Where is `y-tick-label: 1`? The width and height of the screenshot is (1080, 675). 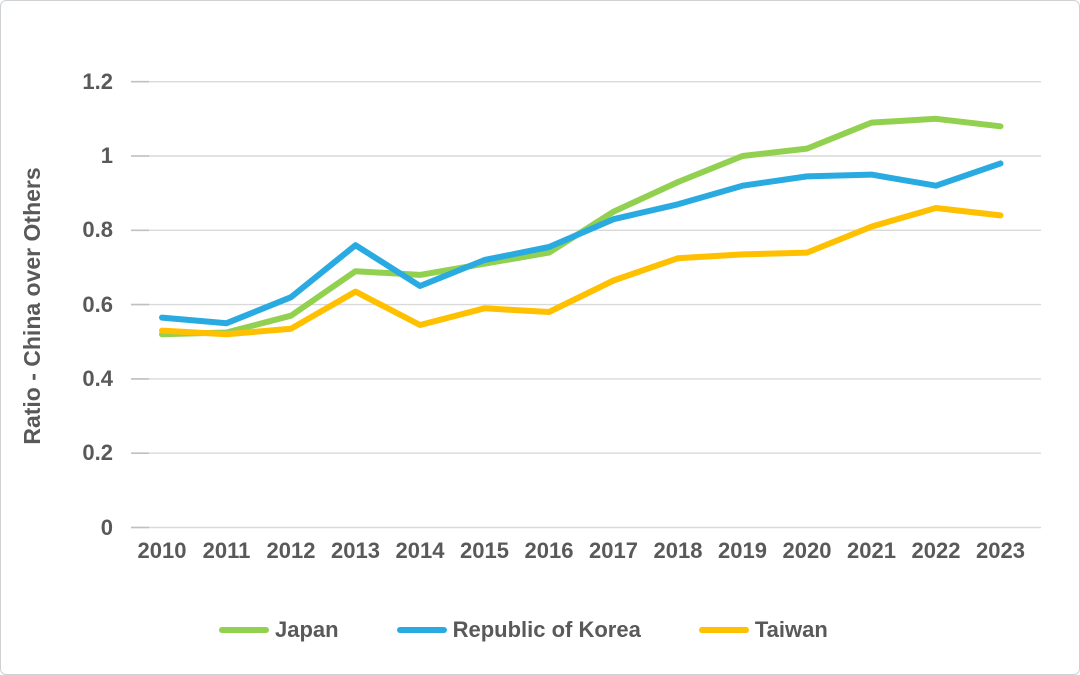
y-tick-label: 1 is located at coordinates (106, 155).